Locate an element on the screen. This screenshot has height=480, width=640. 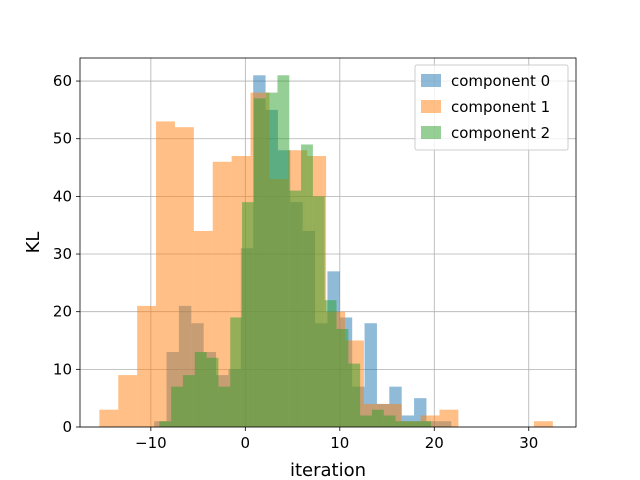
legend-box is located at coordinates (491, 107).